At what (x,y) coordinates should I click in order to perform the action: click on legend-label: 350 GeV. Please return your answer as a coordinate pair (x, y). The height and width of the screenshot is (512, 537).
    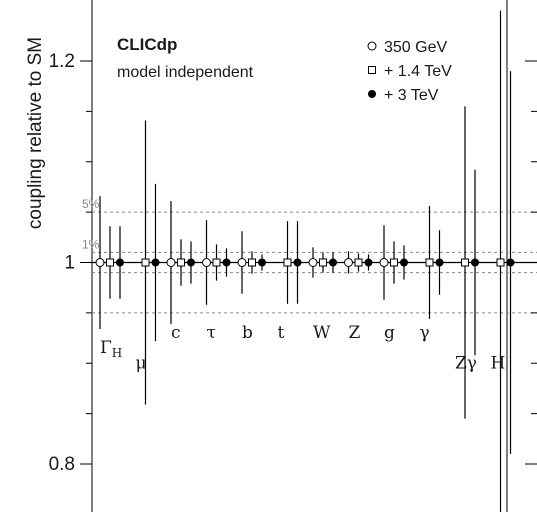
    Looking at the image, I should click on (415, 47).